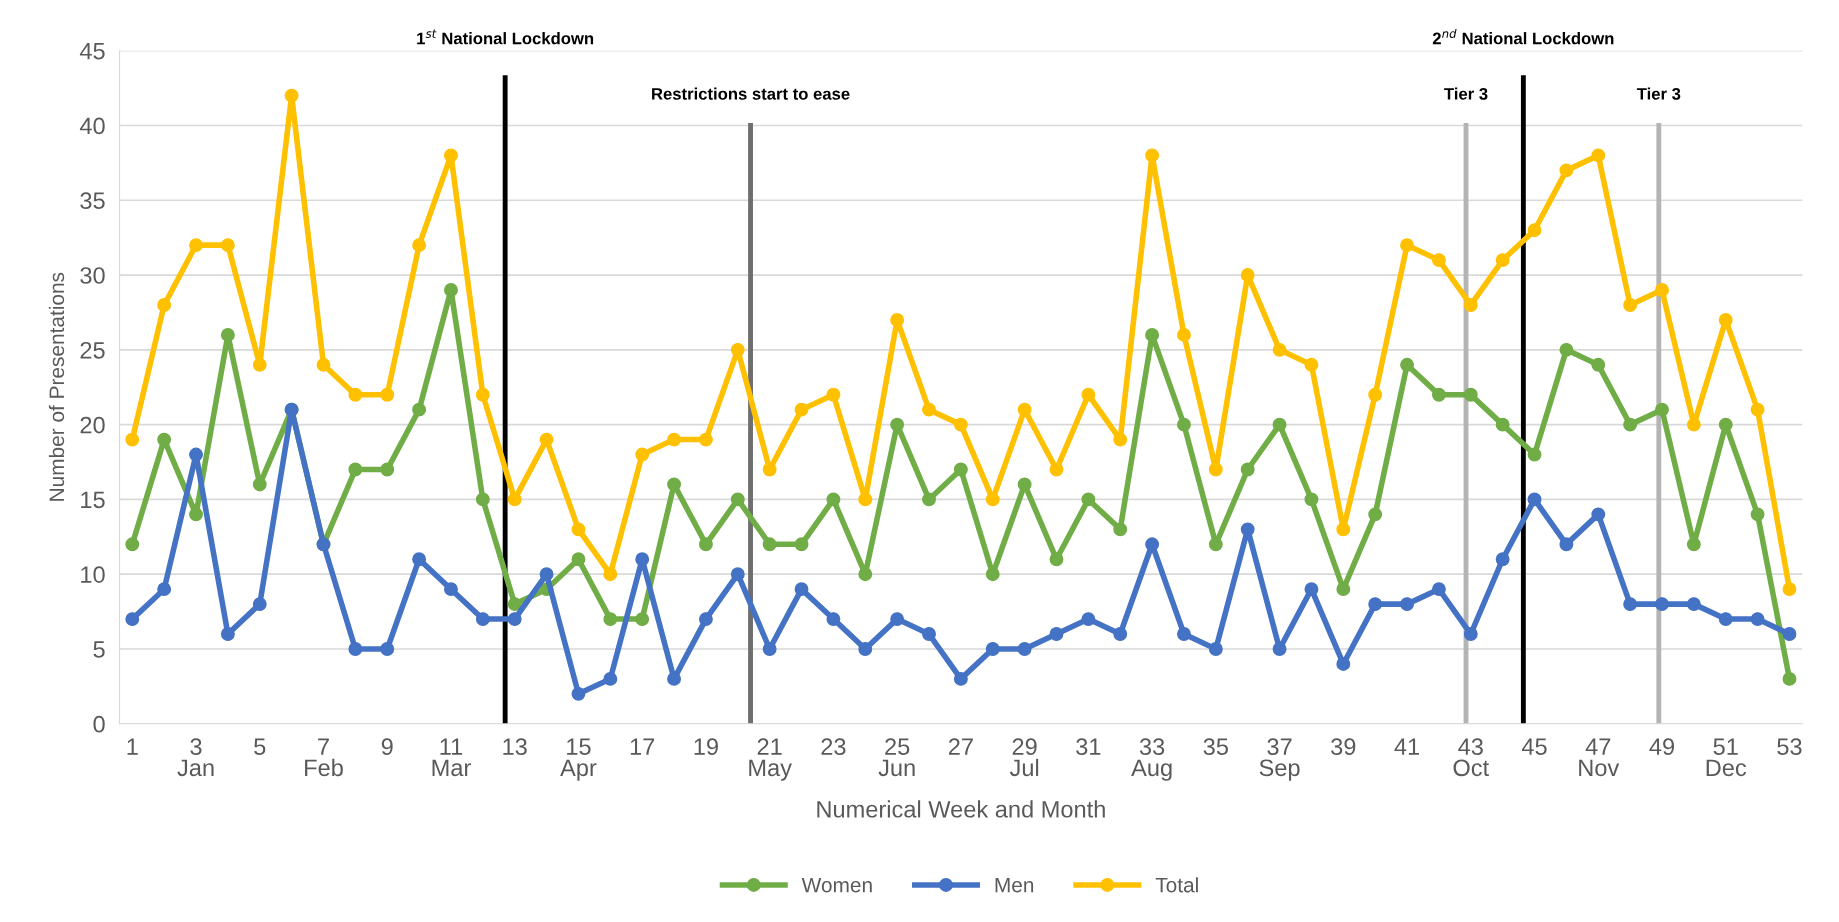 This screenshot has height=922, width=1839. Describe the element at coordinates (1279, 759) in the screenshot. I see `x-tick-label: 37 Sep` at that location.